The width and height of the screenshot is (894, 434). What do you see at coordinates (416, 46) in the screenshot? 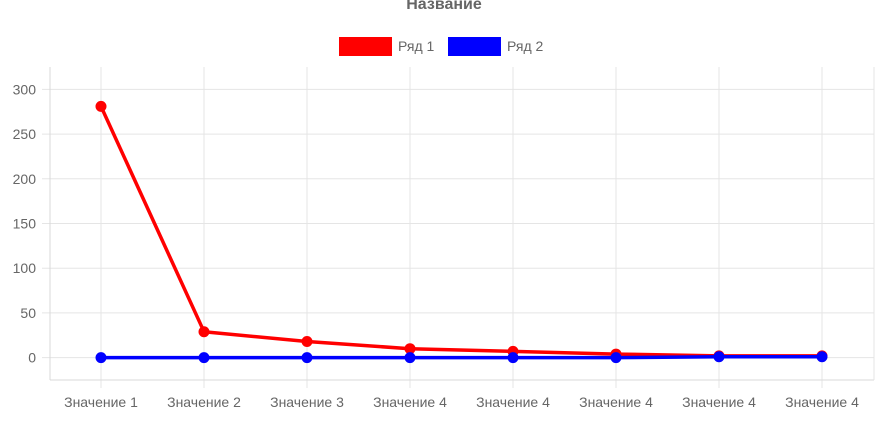
I see `legend-label: Ряд 1` at bounding box center [416, 46].